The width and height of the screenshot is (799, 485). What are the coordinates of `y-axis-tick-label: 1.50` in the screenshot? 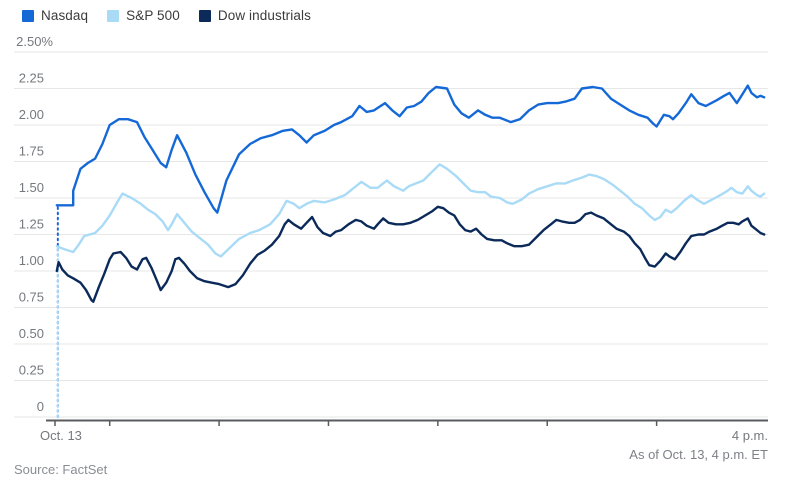 It's located at (31, 187).